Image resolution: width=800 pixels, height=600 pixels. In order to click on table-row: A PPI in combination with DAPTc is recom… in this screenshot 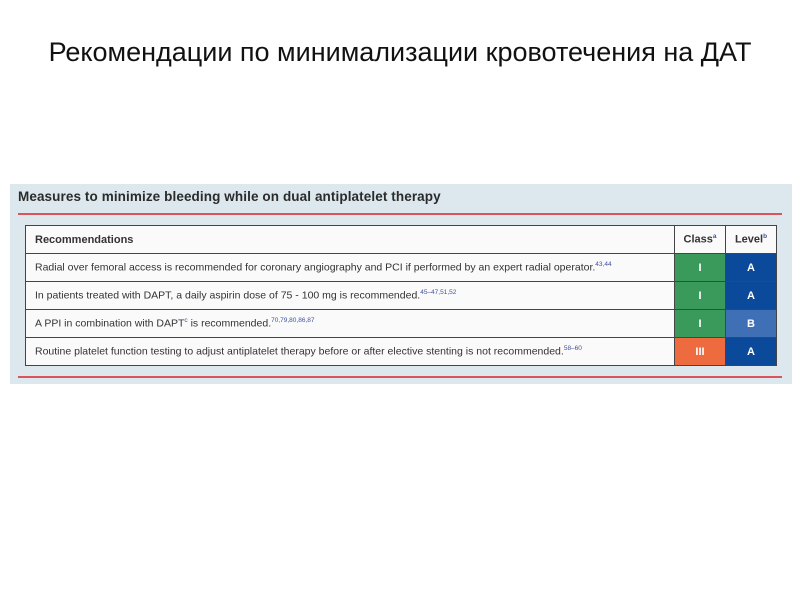, I will do `click(401, 323)`.